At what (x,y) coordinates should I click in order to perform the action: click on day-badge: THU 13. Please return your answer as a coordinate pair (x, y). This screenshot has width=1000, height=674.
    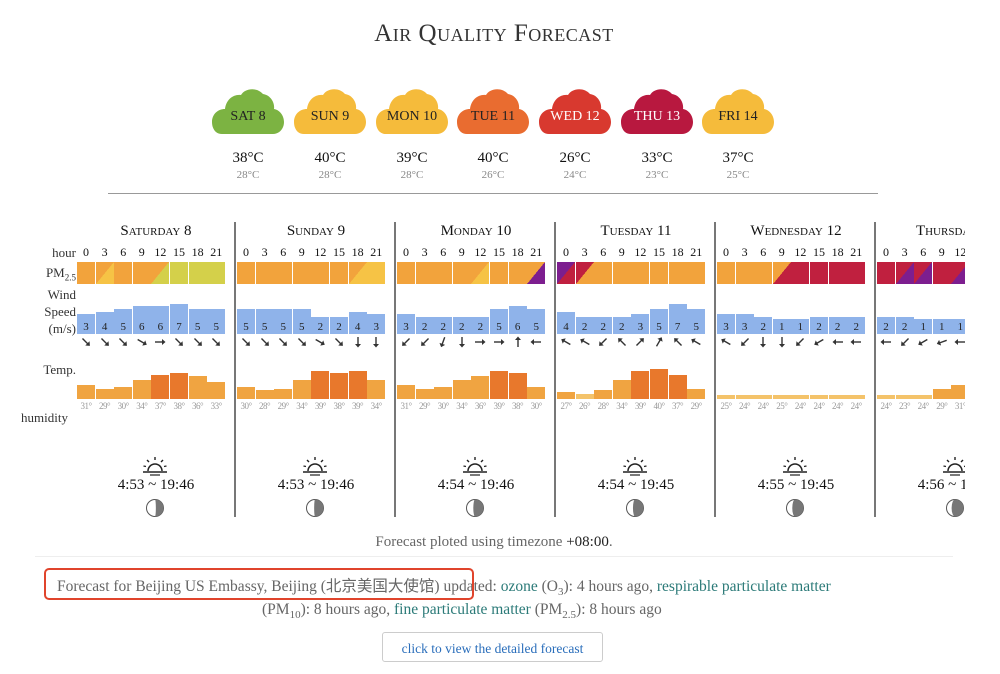
    Looking at the image, I should click on (657, 111).